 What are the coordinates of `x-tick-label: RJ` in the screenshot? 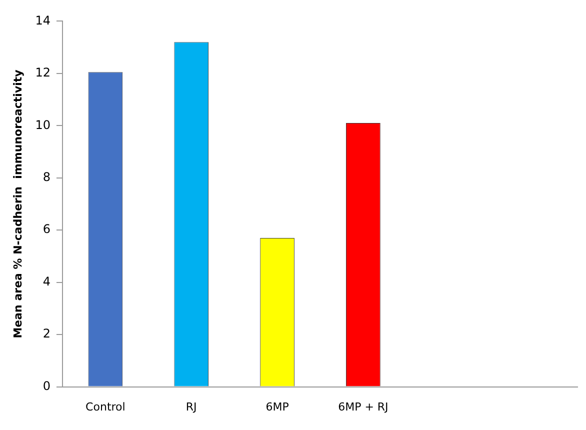 It's located at (191, 407).